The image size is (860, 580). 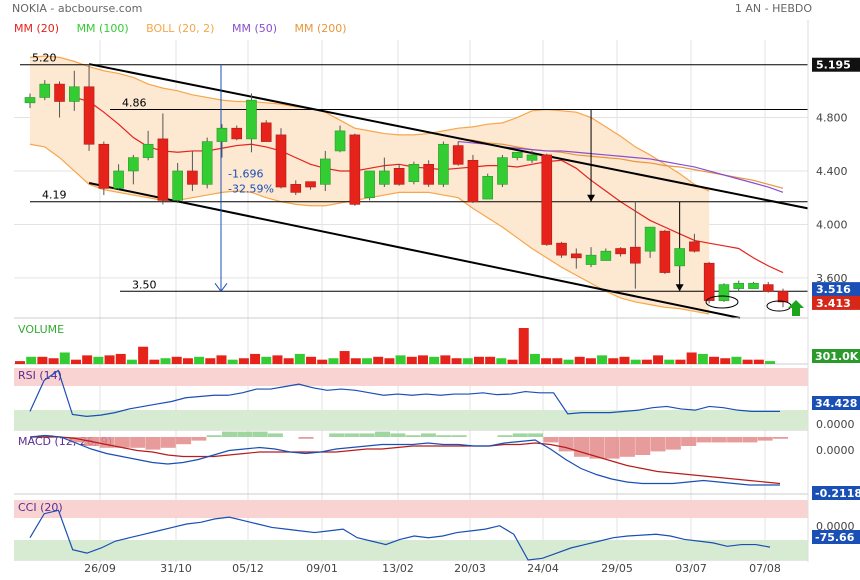 I want to click on macd-last-box, so click(x=836, y=493).